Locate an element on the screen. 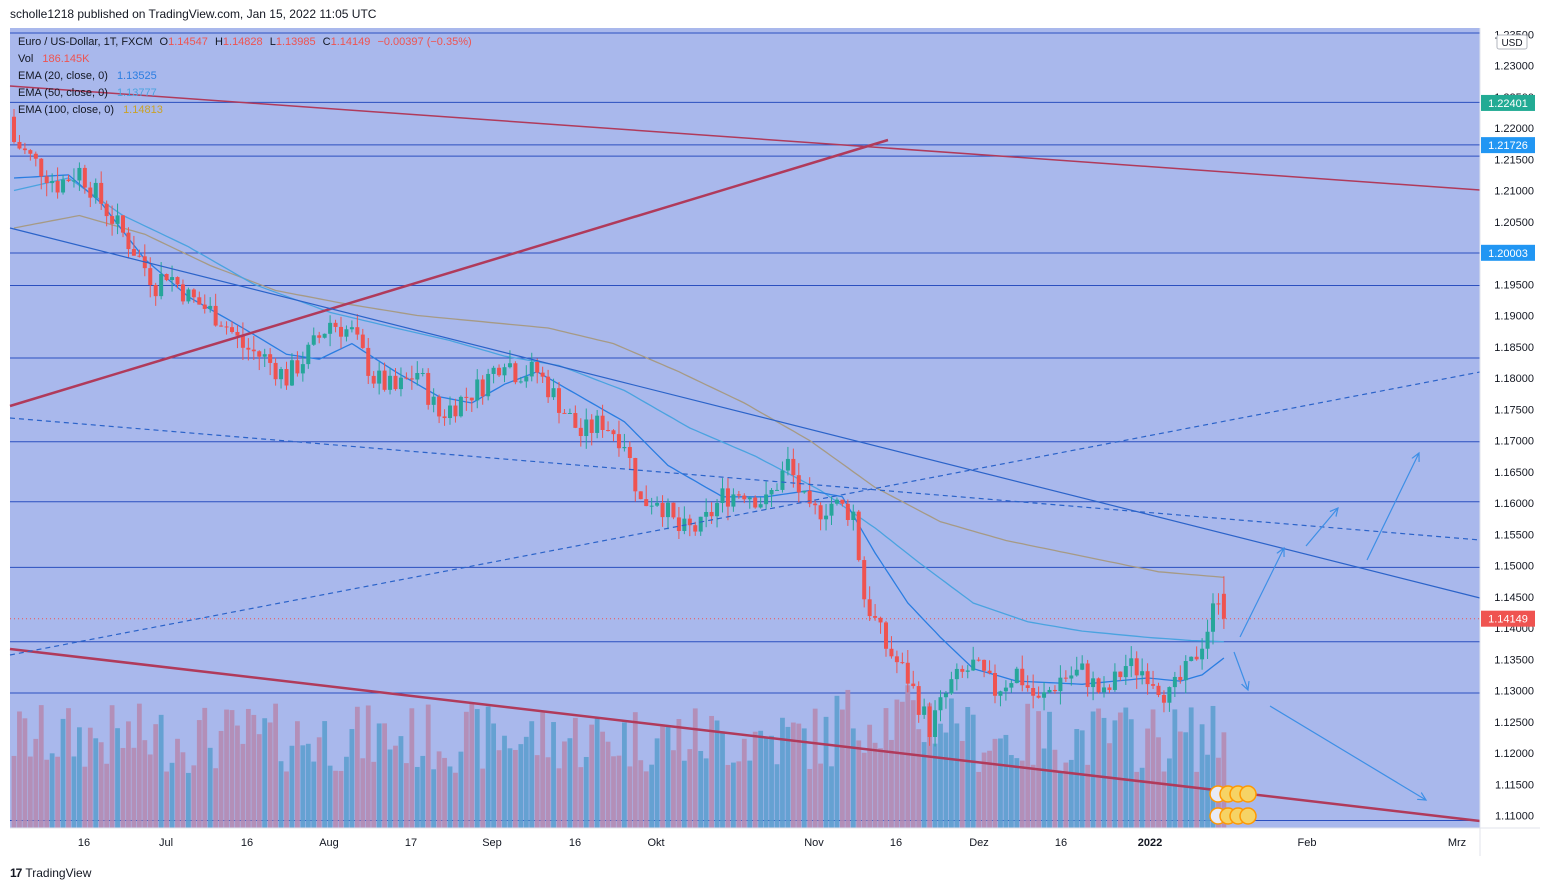 This screenshot has width=1550, height=892. currency-label: USD is located at coordinates (1511, 43).